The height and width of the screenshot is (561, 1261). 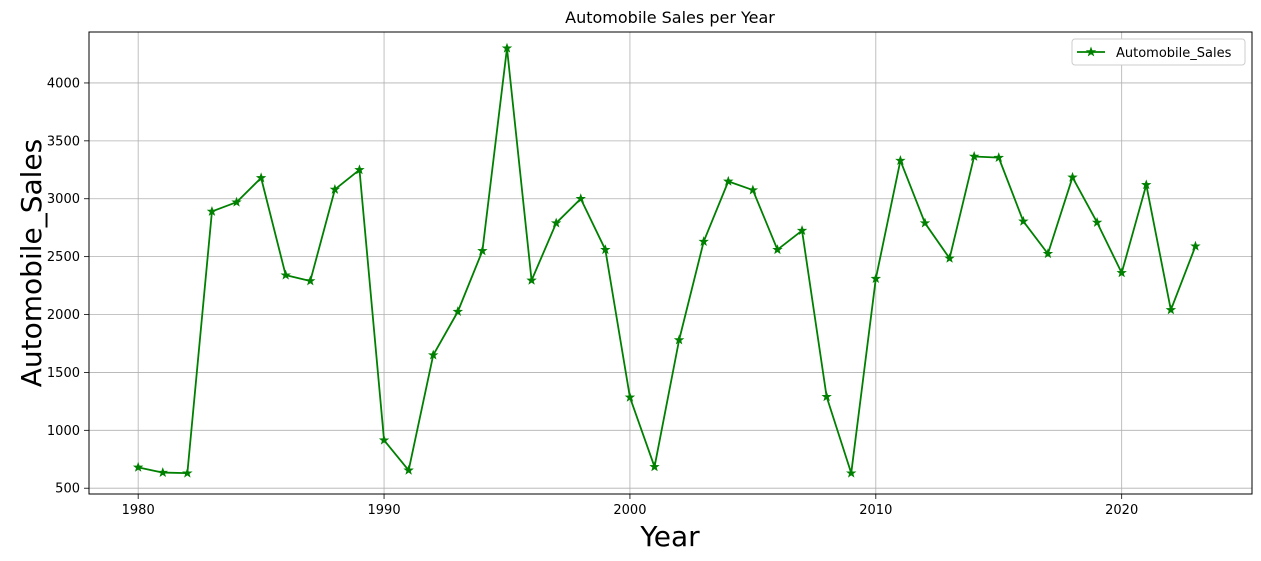 I want to click on legend-star-marker, so click(x=1091, y=51).